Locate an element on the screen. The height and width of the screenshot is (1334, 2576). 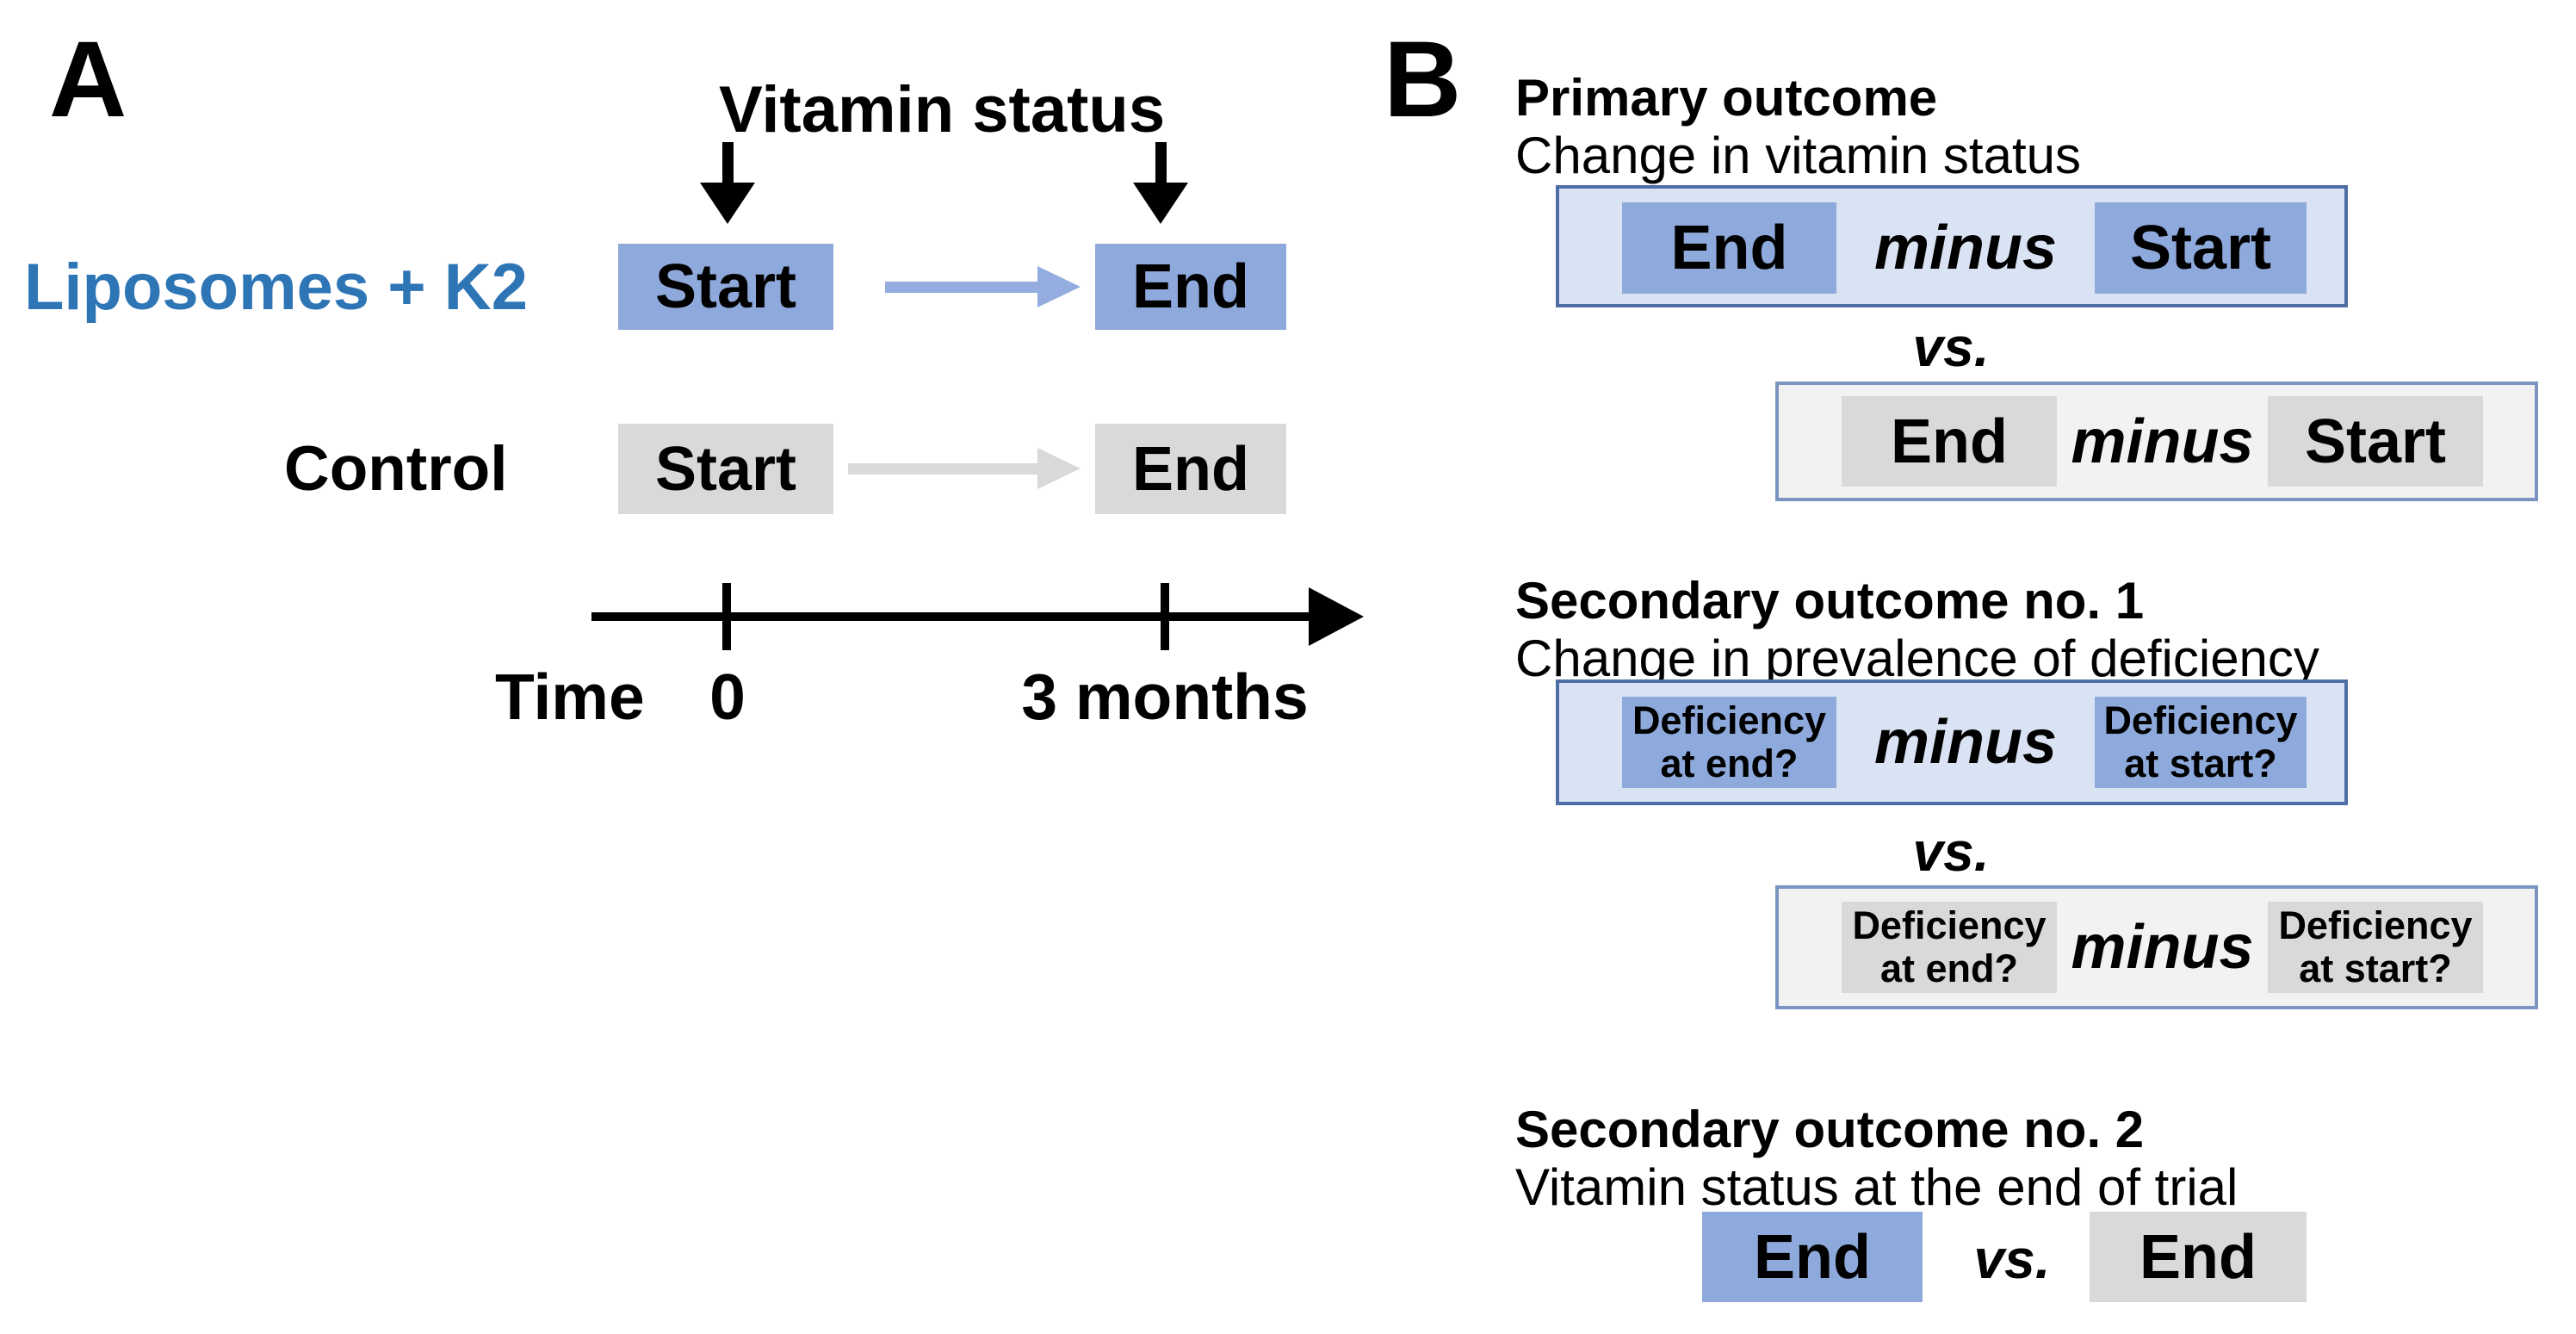
section-primary-header: Primary outcome Change in vitamin status is located at coordinates (1798, 126).